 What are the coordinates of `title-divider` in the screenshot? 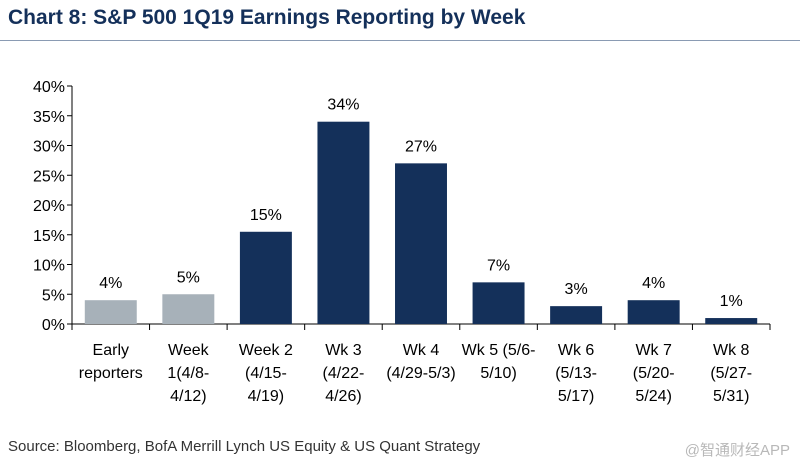 It's located at (400, 40).